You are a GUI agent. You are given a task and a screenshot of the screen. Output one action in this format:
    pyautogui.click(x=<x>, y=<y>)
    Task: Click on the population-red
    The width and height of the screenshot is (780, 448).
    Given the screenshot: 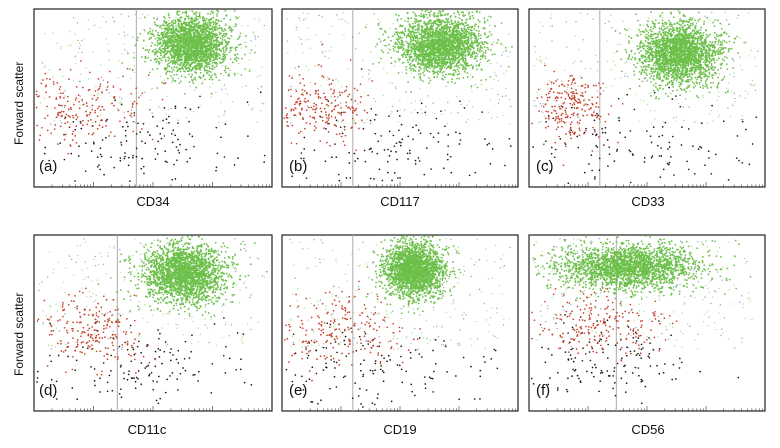 What is the action you would take?
    pyautogui.click(x=328, y=97)
    